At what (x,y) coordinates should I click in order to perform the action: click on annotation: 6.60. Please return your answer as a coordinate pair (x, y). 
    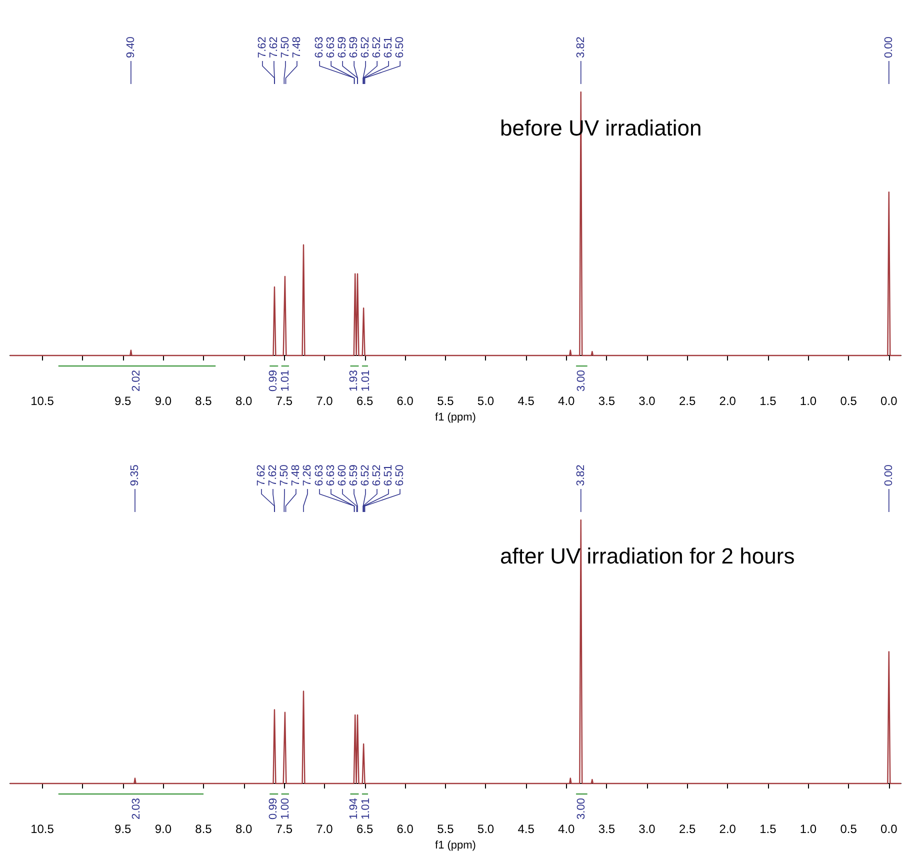
    Looking at the image, I should click on (342, 475).